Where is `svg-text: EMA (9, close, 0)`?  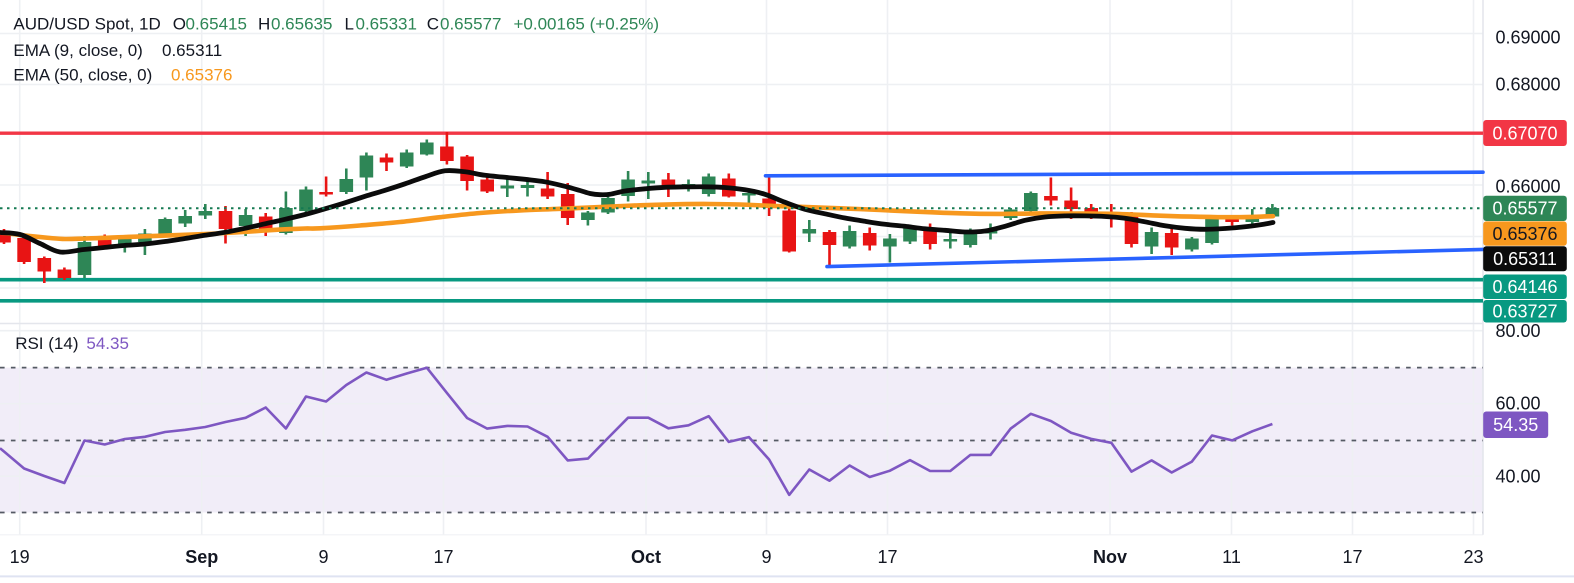 svg-text: EMA (9, close, 0) is located at coordinates (77, 50).